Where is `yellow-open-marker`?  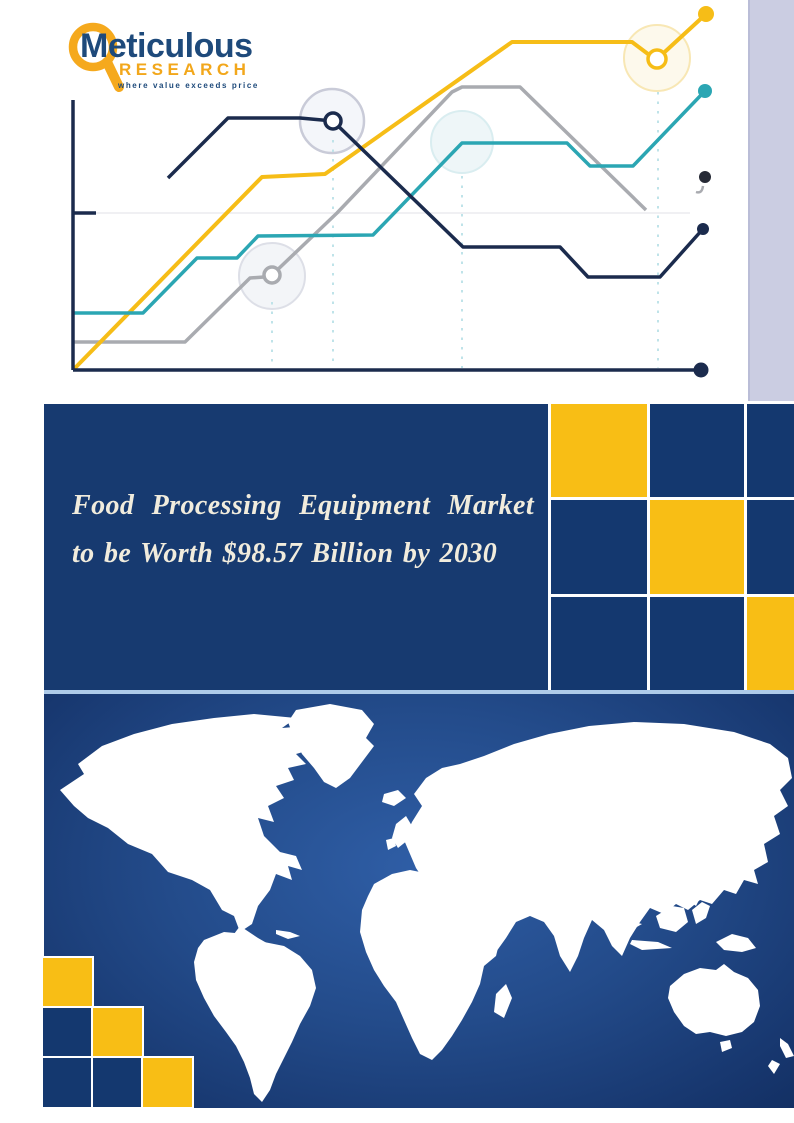 yellow-open-marker is located at coordinates (657, 59).